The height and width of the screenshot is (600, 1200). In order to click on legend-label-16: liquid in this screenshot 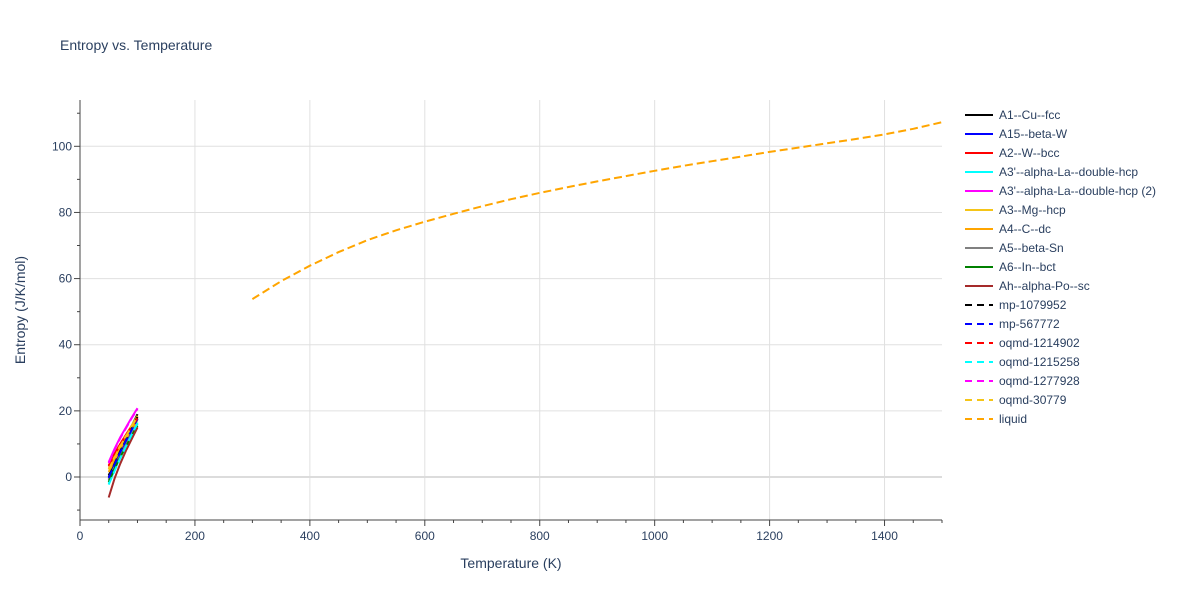, I will do `click(1013, 419)`.